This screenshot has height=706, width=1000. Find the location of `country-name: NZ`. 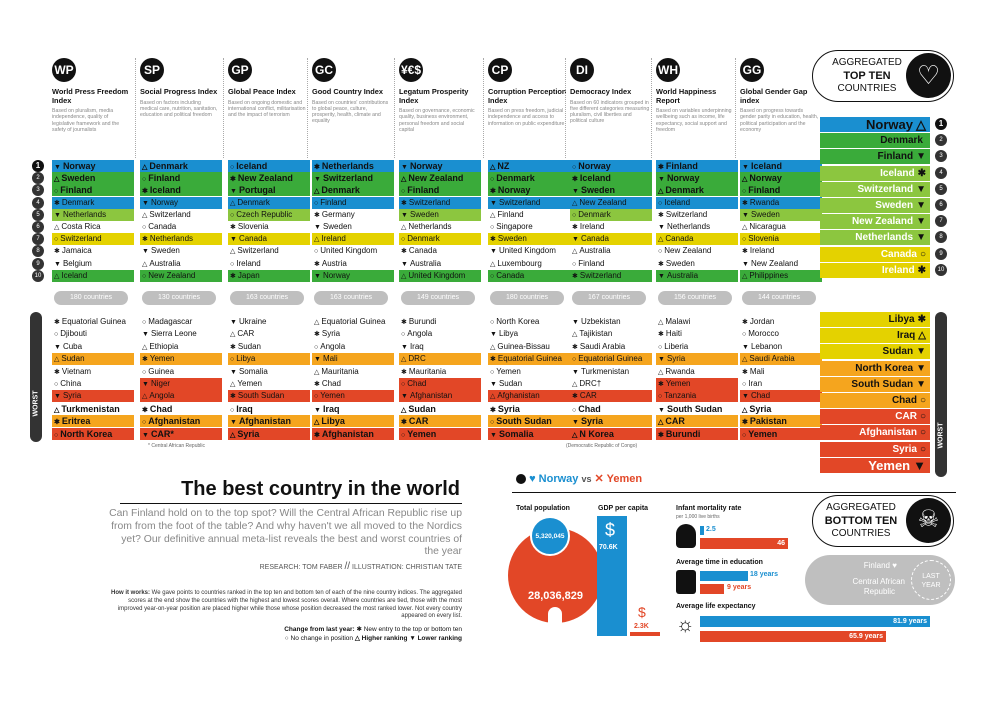

country-name: NZ is located at coordinates (503, 166).